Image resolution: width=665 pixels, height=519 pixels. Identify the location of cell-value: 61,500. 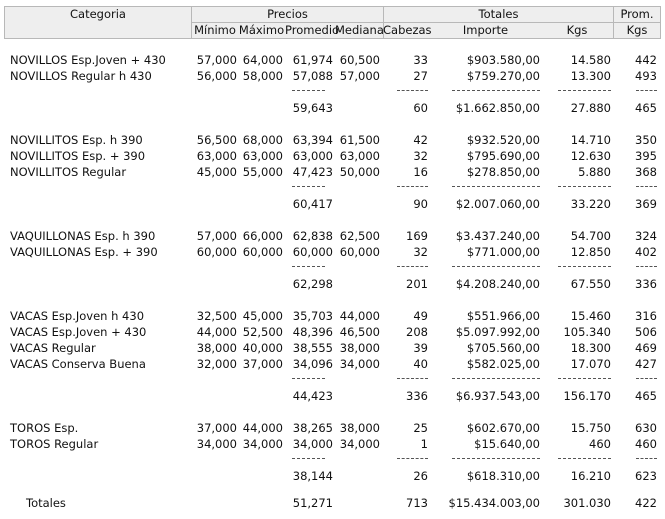
(359, 140).